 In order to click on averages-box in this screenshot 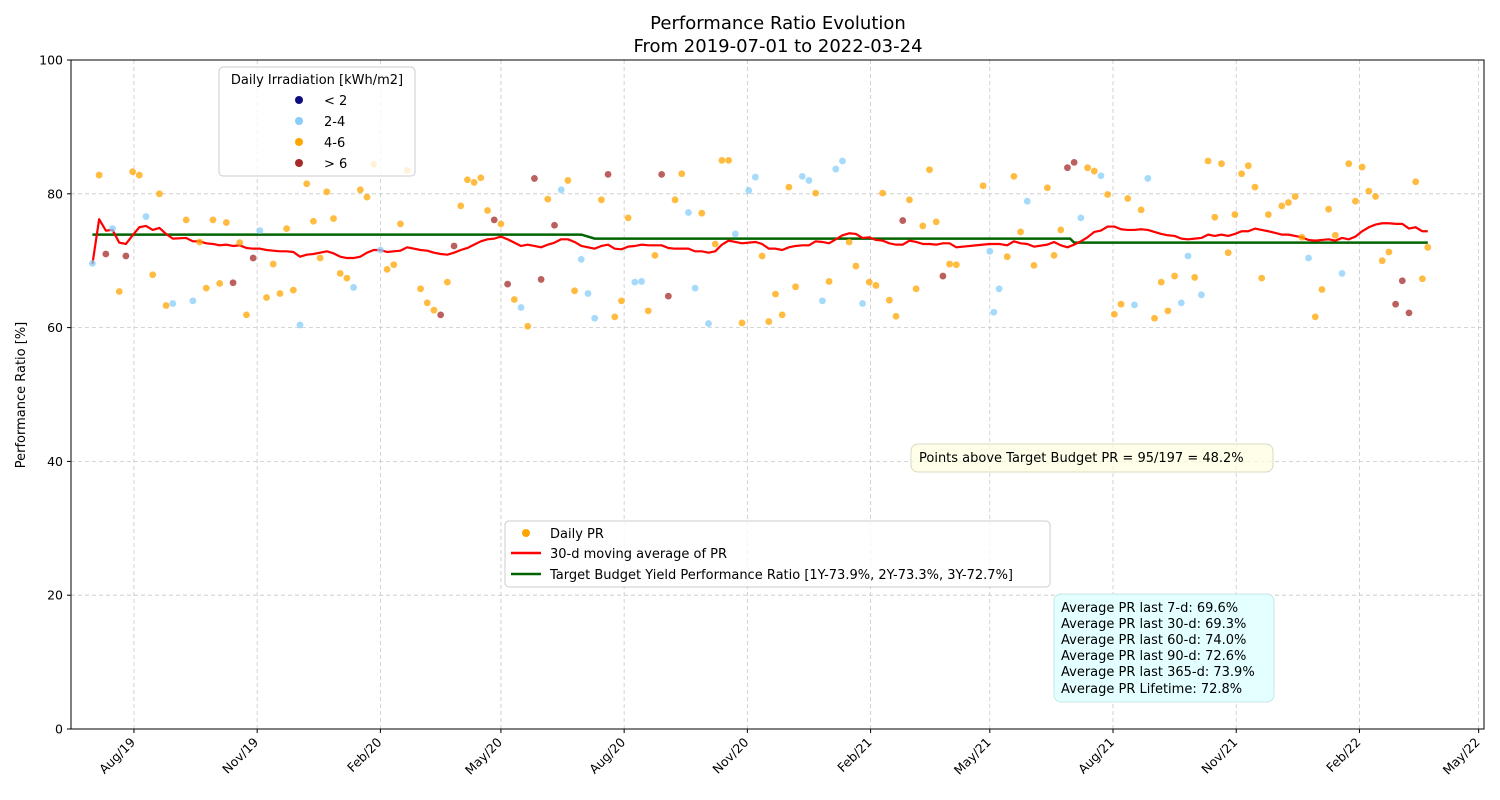, I will do `click(1164, 648)`.